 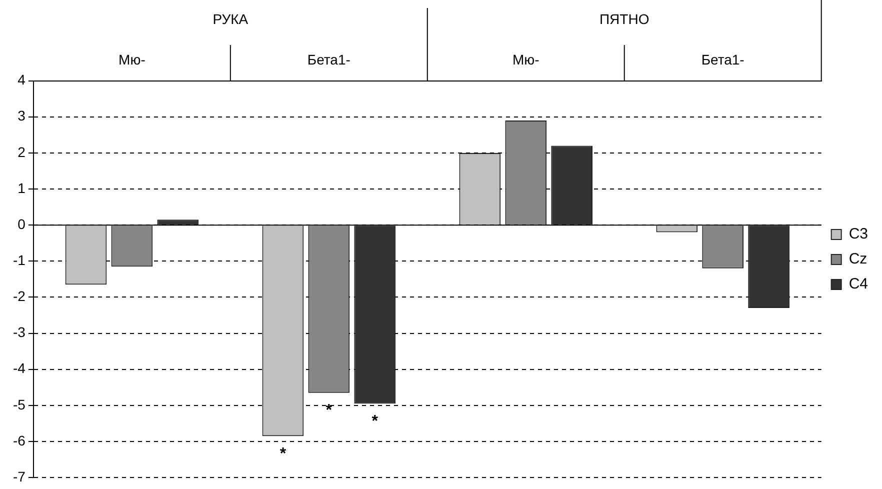 I want to click on y-tick-label: 3, so click(x=22, y=116).